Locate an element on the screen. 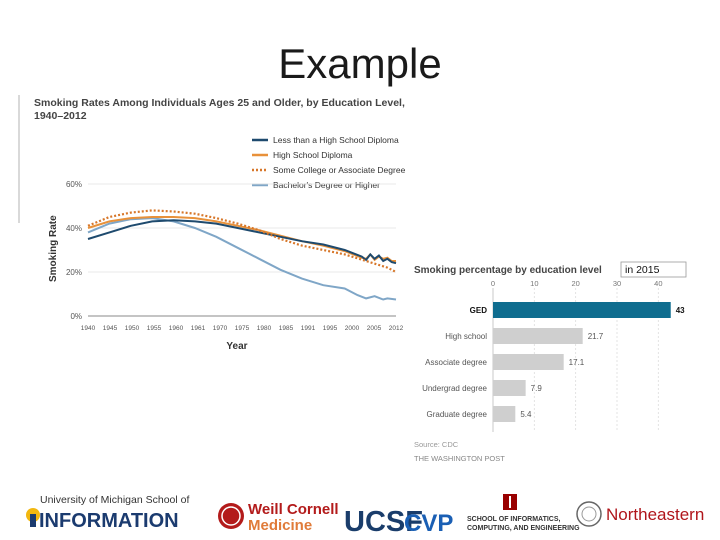 This screenshot has height=540, width=720. line-x-tick-label: 2005 is located at coordinates (374, 328).